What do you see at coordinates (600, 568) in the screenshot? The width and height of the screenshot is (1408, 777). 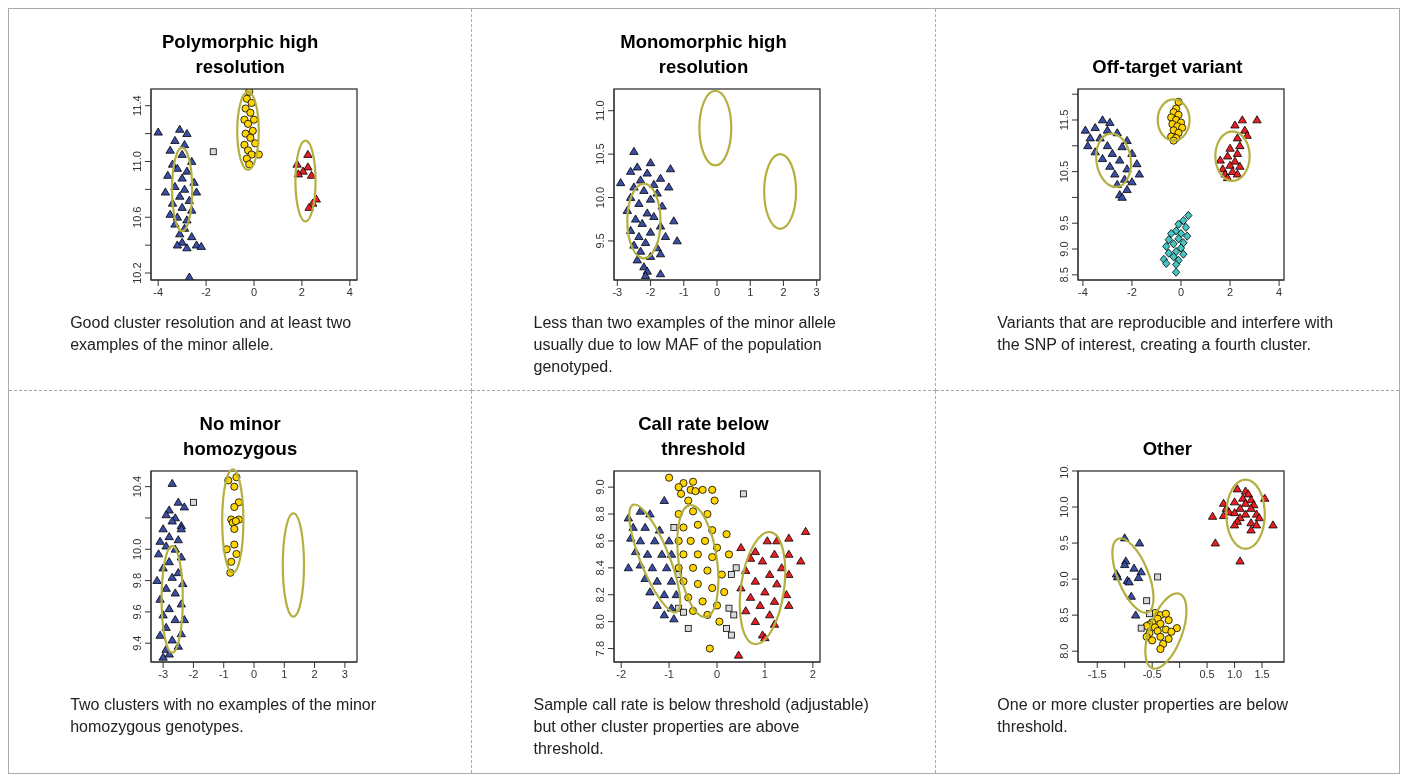 I see `y-tick-label: 8.4` at bounding box center [600, 568].